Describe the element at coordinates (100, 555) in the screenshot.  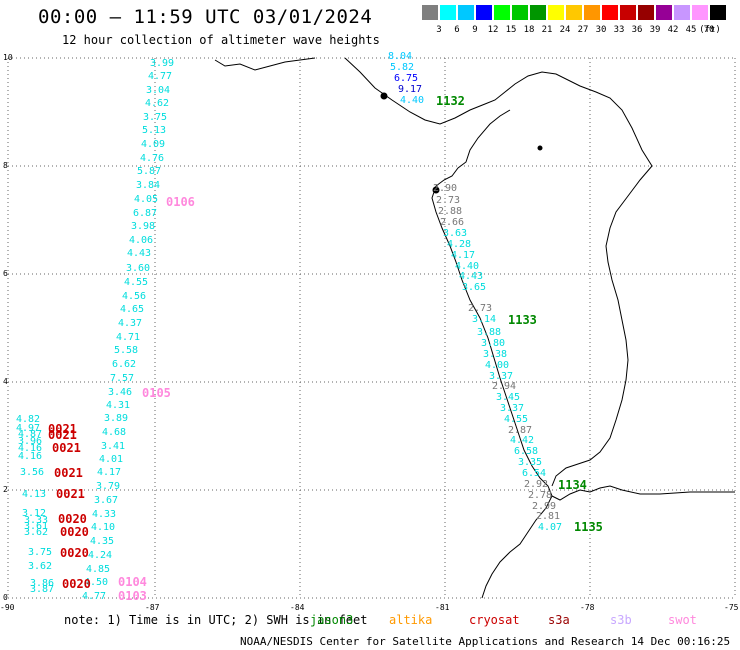
I see `wave-height-value: 4.24` at that location.